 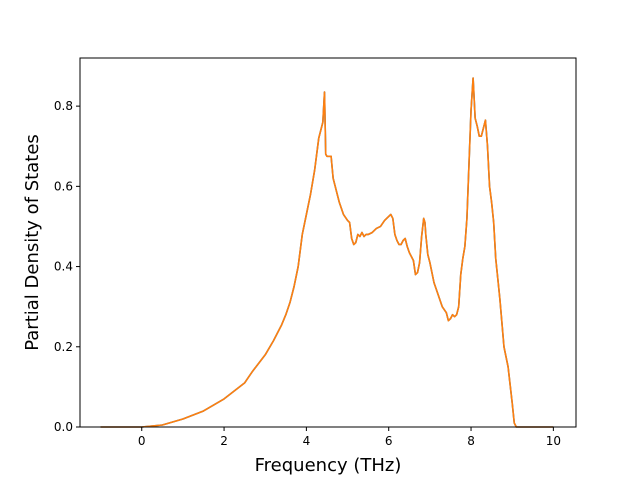 What do you see at coordinates (63, 106) in the screenshot?
I see `y-tick-label: 0.8` at bounding box center [63, 106].